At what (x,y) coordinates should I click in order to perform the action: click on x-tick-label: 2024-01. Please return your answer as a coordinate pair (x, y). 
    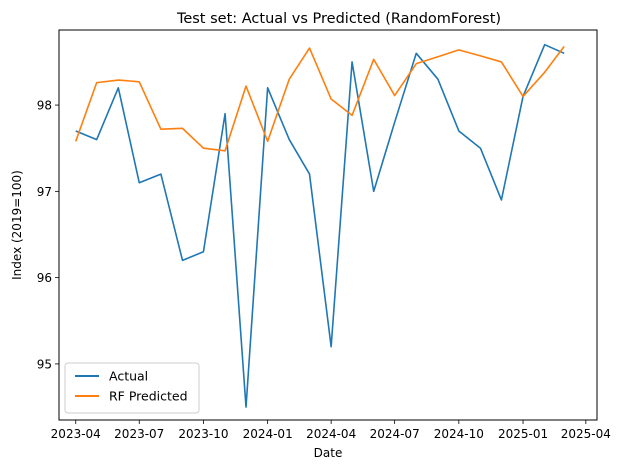
    Looking at the image, I should click on (268, 434).